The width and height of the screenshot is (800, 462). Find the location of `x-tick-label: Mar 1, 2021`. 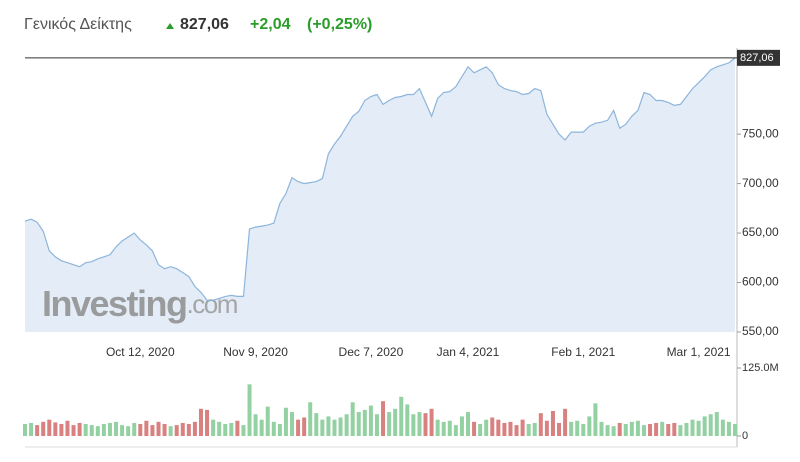

x-tick-label: Mar 1, 2021 is located at coordinates (699, 352).